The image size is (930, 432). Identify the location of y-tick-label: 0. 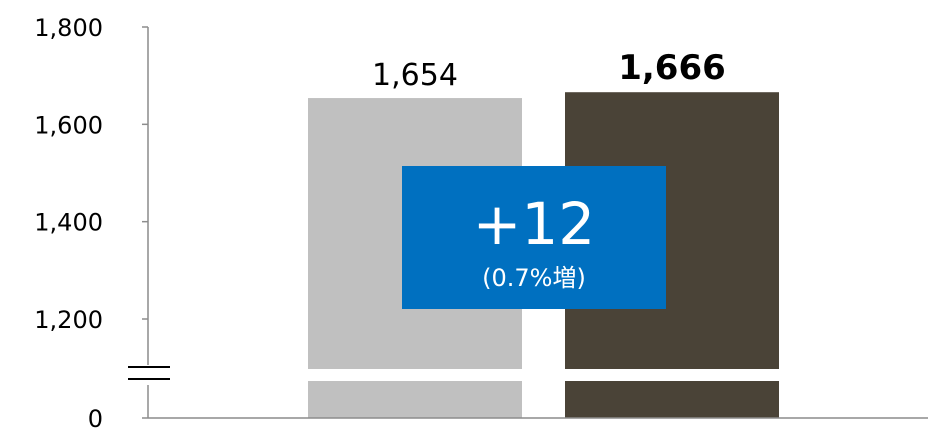
(95, 418).